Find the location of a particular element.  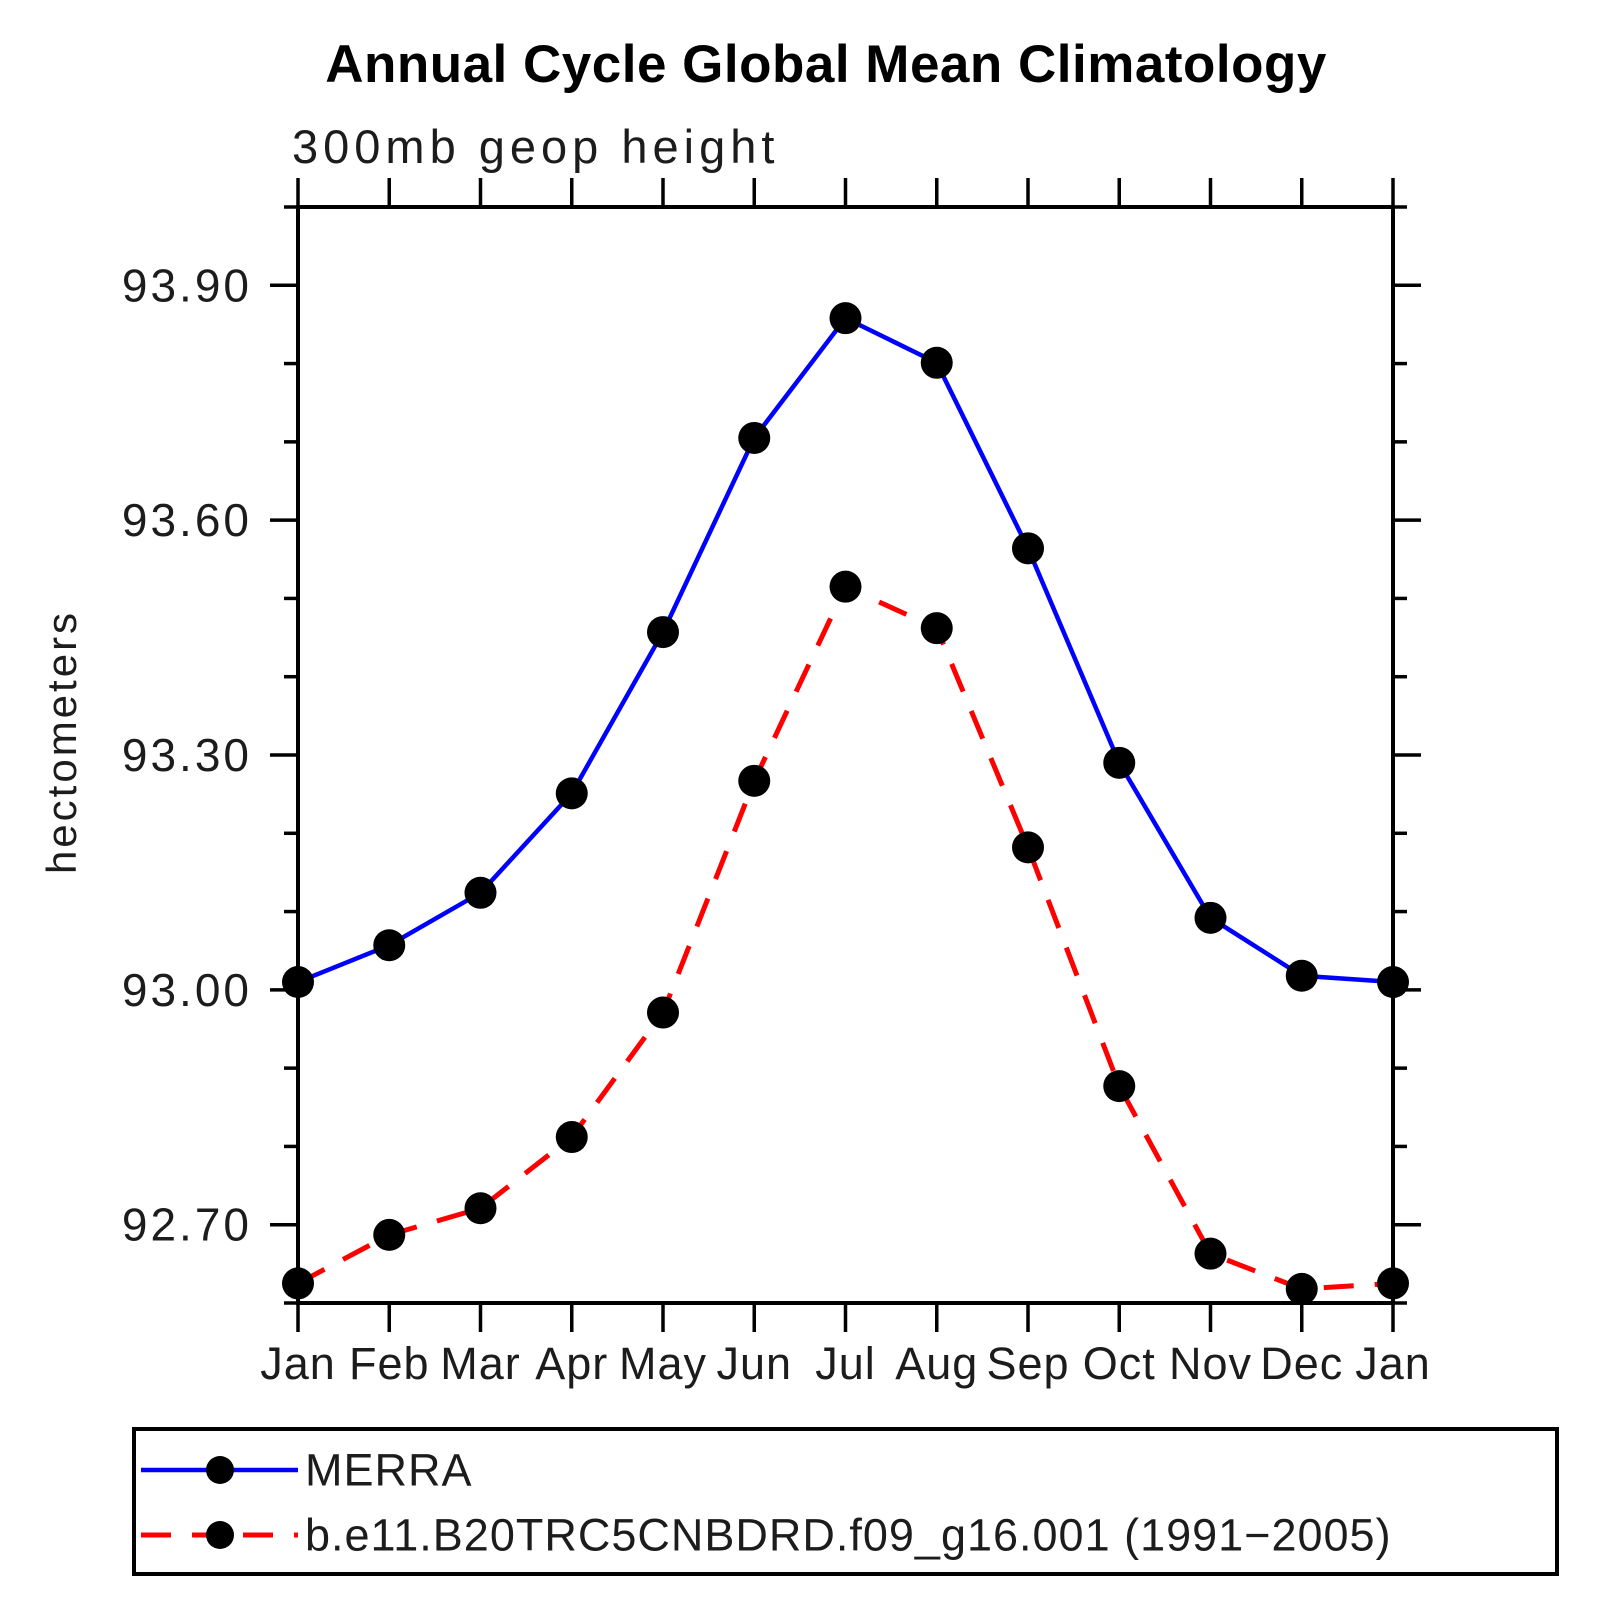

x-tick-label: May is located at coordinates (663, 1363).